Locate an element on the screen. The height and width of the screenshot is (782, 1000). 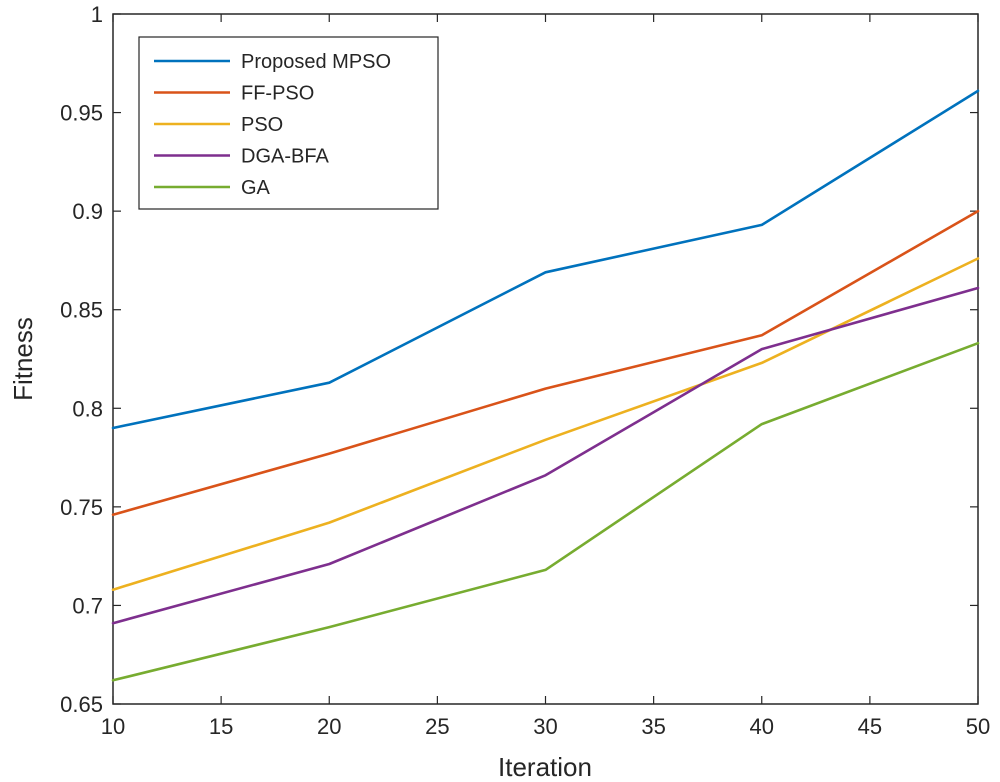
x-tick-label: 10 is located at coordinates (113, 726).